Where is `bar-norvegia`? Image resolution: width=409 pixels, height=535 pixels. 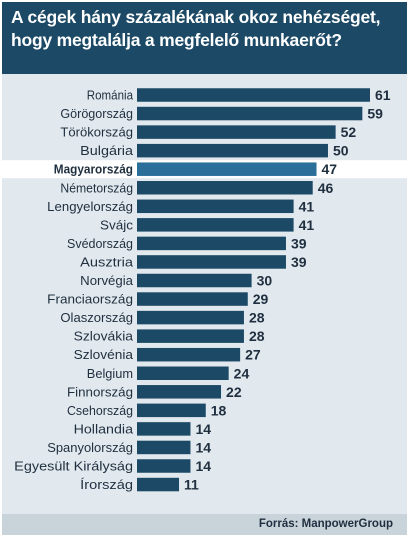
bar-norvegia is located at coordinates (194, 280).